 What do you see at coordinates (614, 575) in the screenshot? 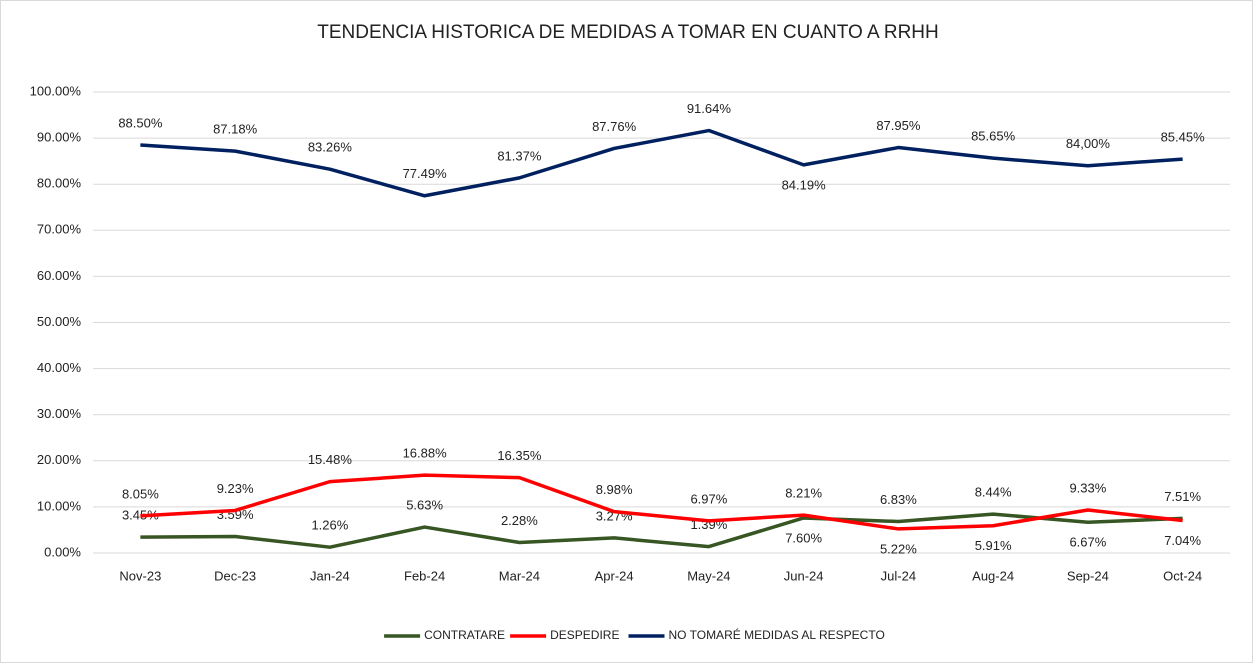
I see `x-tick-label: Apr-24` at bounding box center [614, 575].